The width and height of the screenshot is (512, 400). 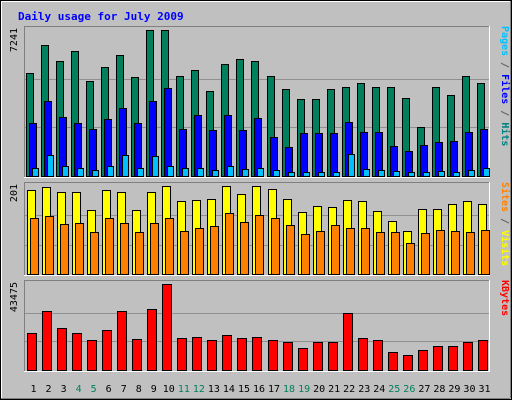 I want to click on x-tick-label-day-12: 12, so click(x=199, y=389).